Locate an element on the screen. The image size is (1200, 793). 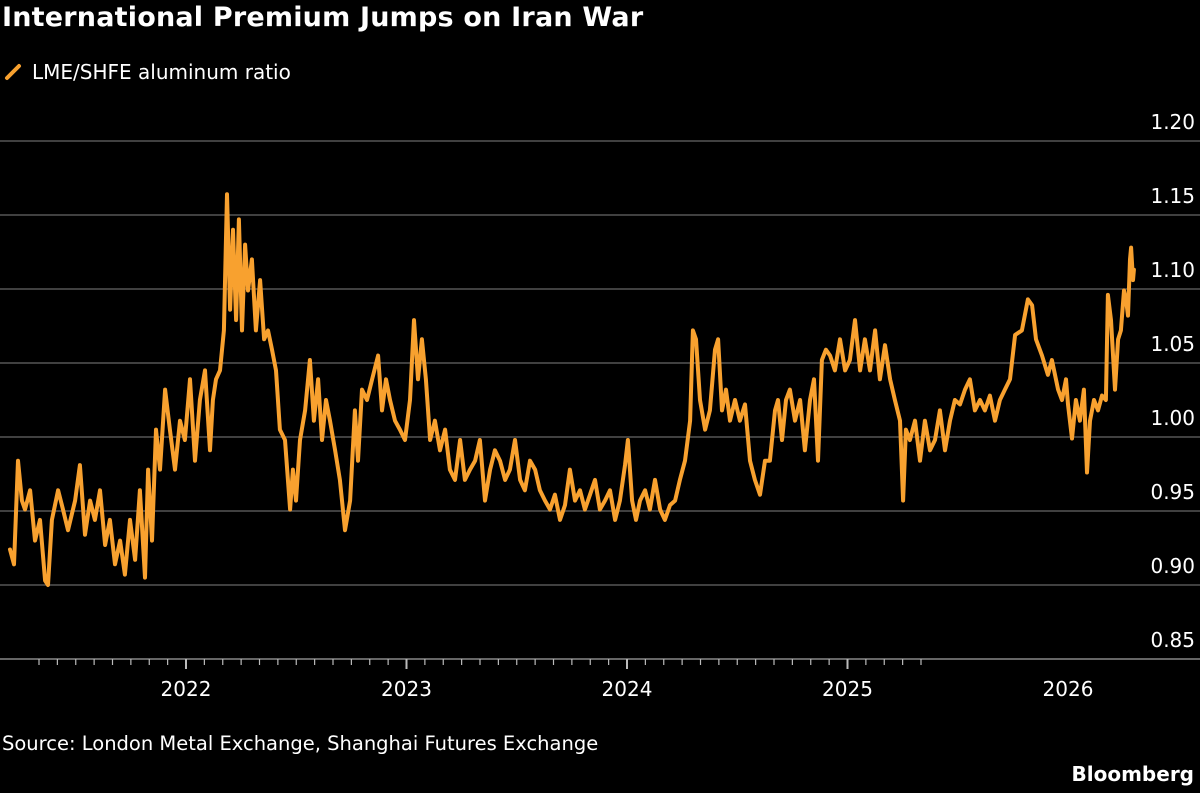
bloomberg-logo: Bloomberg is located at coordinates (1132, 774).